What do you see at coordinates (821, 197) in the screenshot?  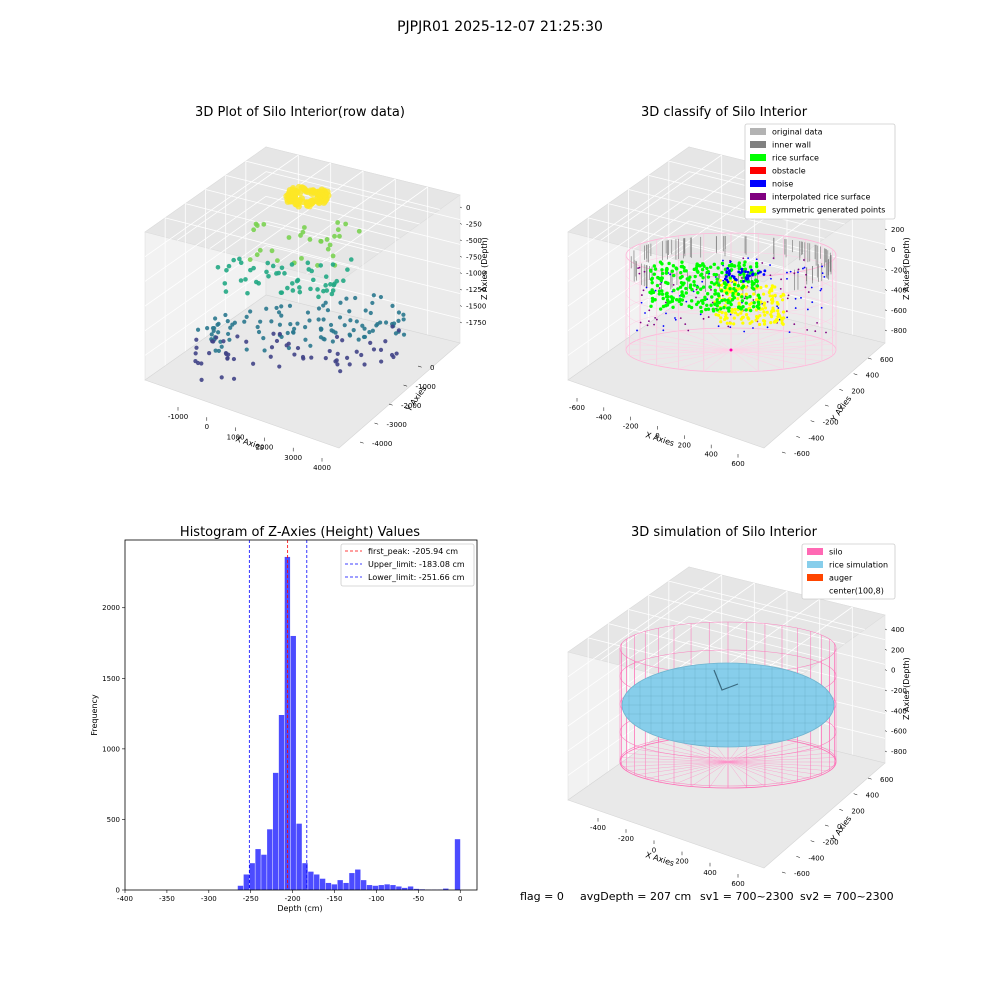 I see `legend-label: interpolated rice surface` at bounding box center [821, 197].